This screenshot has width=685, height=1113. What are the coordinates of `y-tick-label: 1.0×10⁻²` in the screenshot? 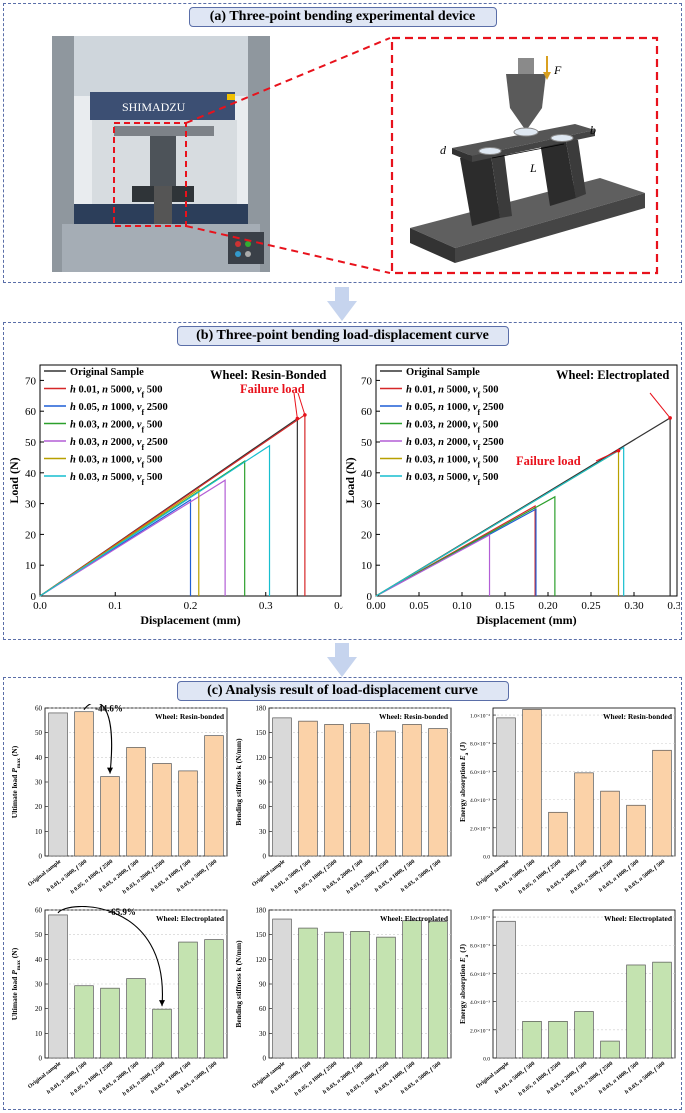 It's located at (480, 919).